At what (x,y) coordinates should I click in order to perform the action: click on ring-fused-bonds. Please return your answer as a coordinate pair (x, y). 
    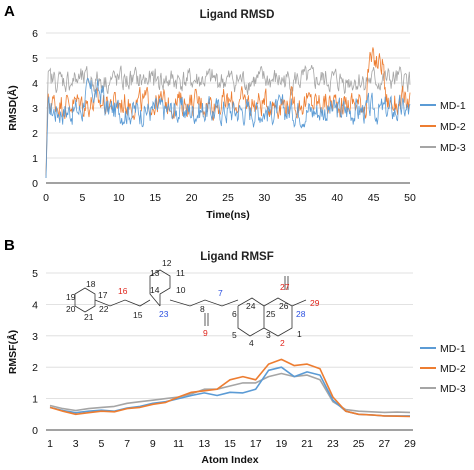
    Looking at the image, I should click on (278, 317).